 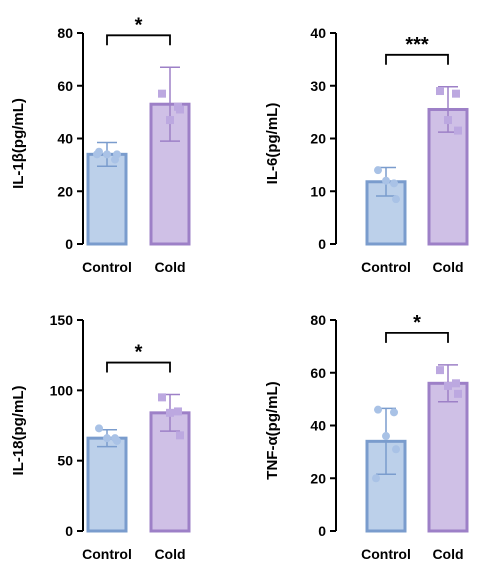 What do you see at coordinates (62, 390) in the screenshot?
I see `y-tick-label: 100` at bounding box center [62, 390].